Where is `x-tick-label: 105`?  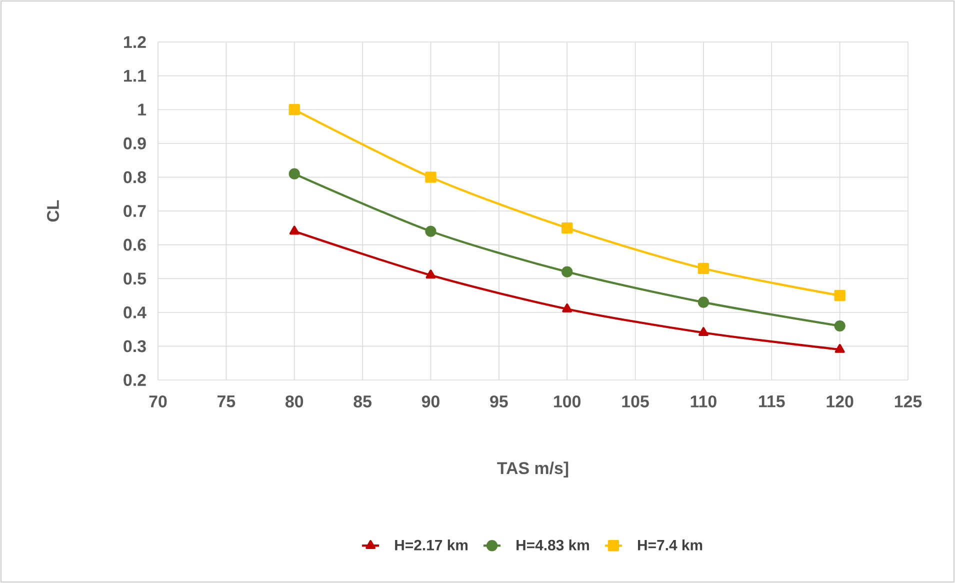
x-tick-label: 105 is located at coordinates (635, 401).